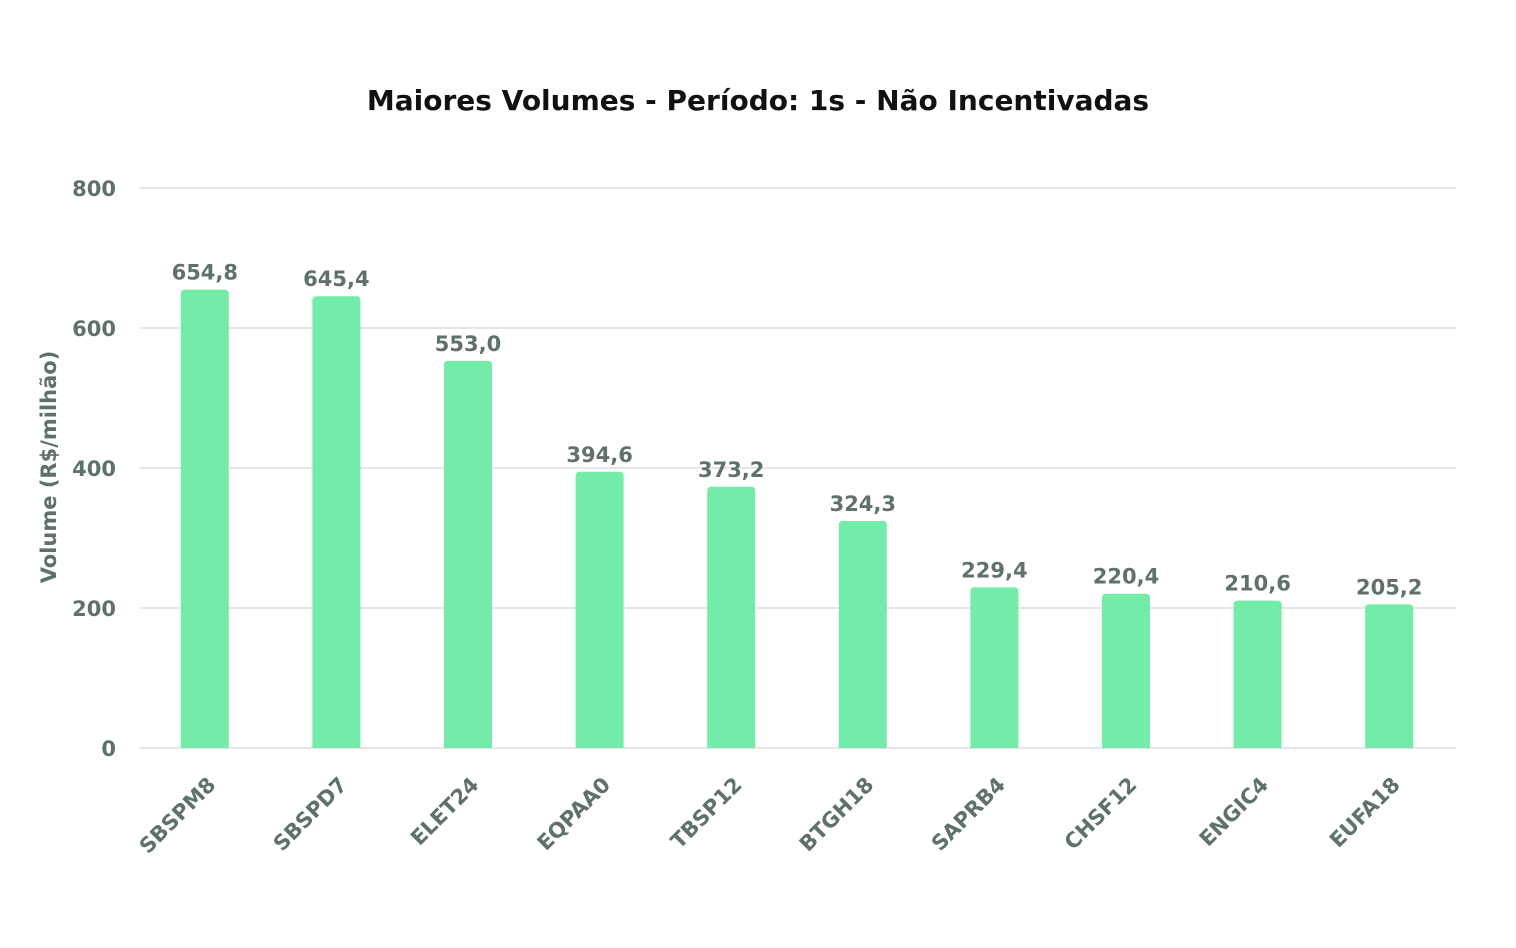 The height and width of the screenshot is (948, 1516). I want to click on x-tick-label: TBSP12, so click(706, 813).